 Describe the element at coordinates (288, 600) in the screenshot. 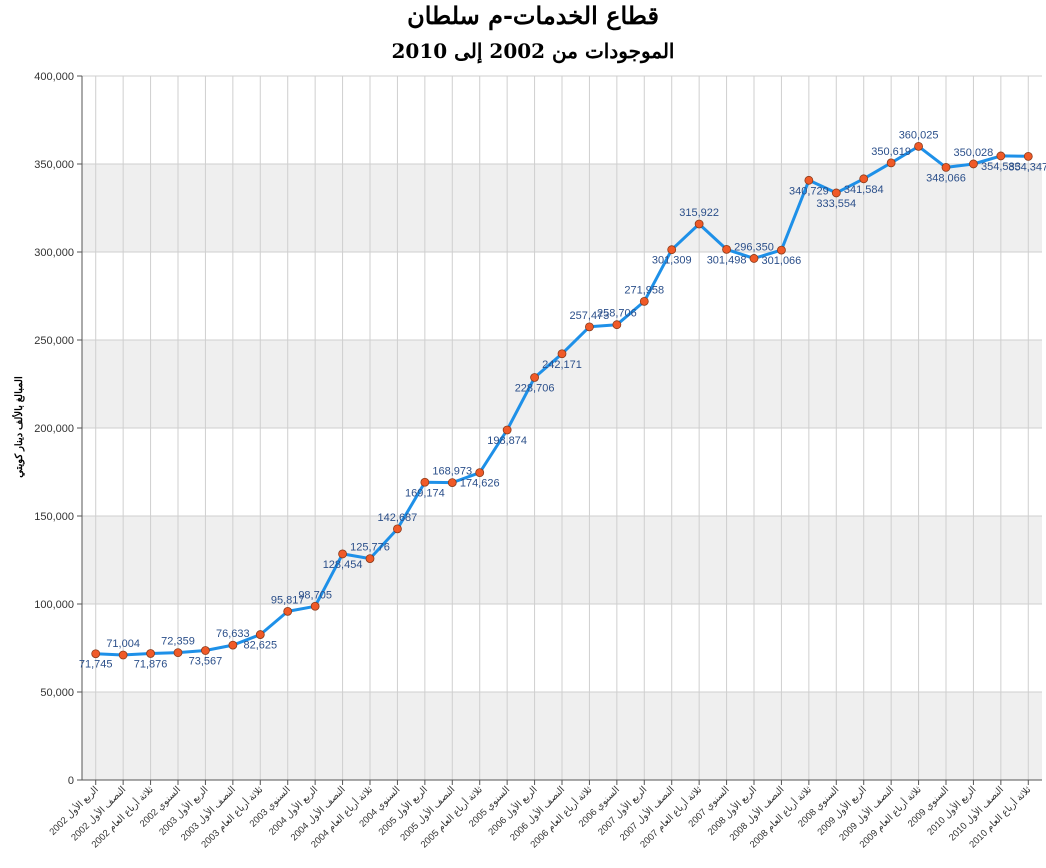

I see `data-label: 95,817` at that location.